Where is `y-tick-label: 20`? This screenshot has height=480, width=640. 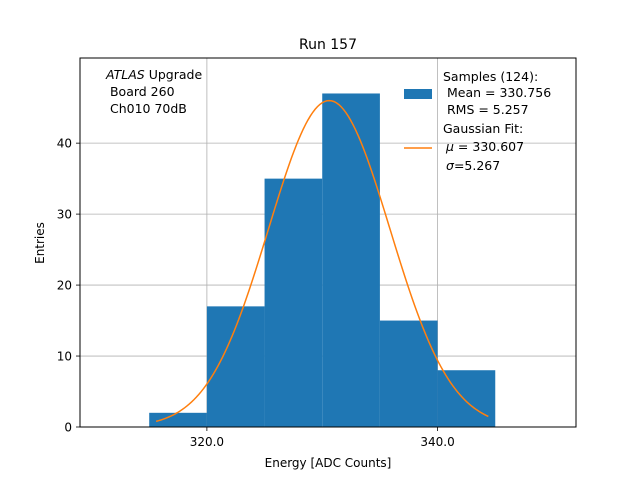
y-tick-label: 20 is located at coordinates (64, 286).